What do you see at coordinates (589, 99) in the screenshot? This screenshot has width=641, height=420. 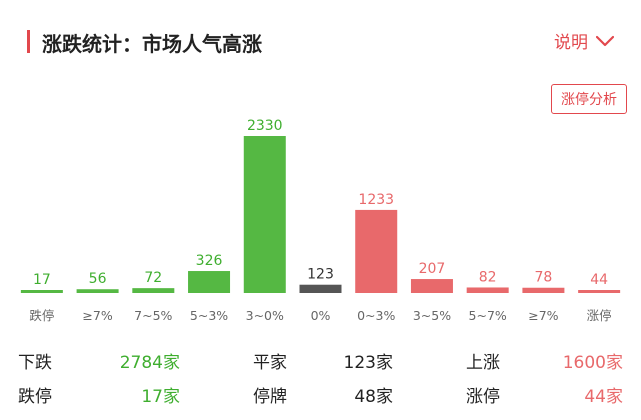 I see `limit-up-analysis-button: 涨停分析` at bounding box center [589, 99].